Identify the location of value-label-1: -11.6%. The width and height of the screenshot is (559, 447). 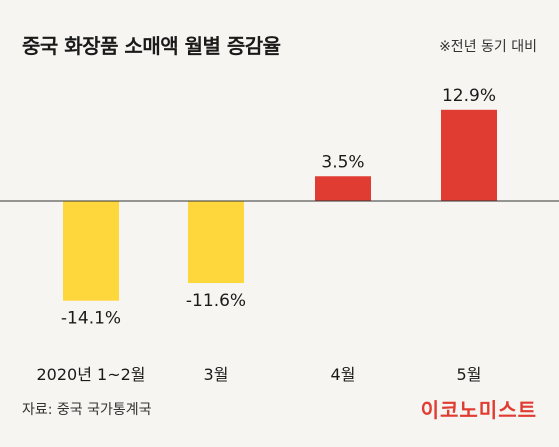
(216, 301).